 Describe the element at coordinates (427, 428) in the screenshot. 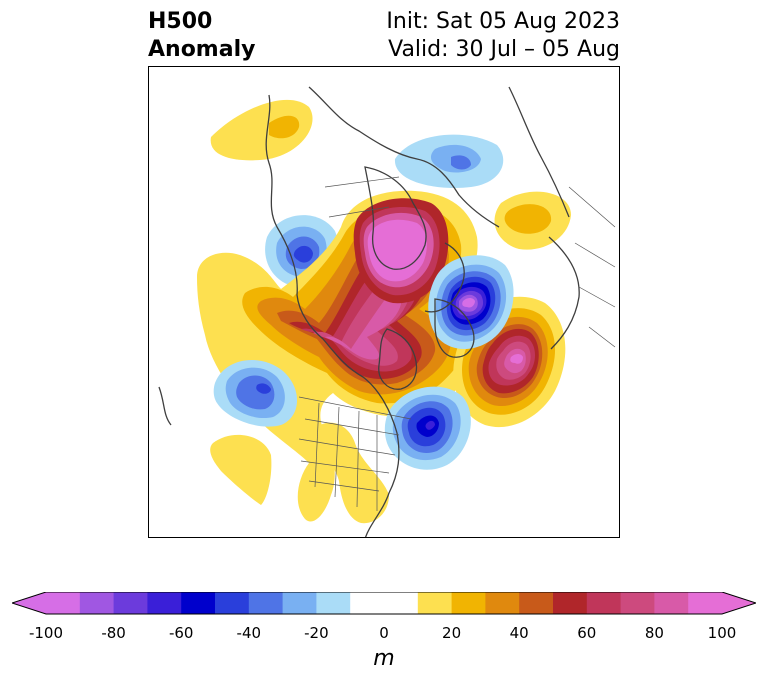

I see `eastern-canada-trough` at that location.